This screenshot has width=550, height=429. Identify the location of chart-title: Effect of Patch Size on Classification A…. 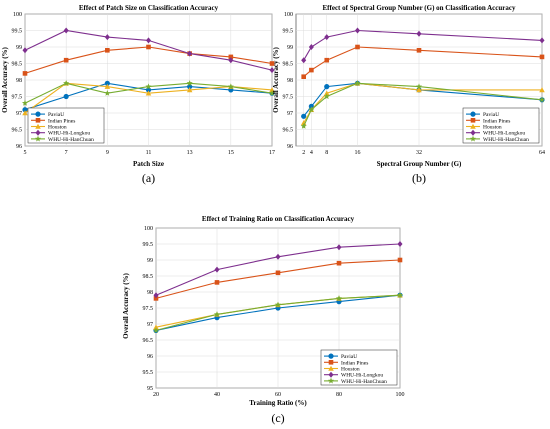
(149, 8).